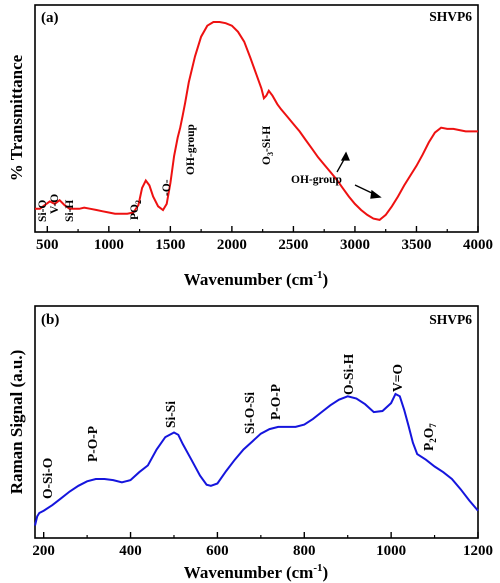 This screenshot has width=500, height=583. Describe the element at coordinates (359, 175) in the screenshot. I see `annotation-oh-arrows` at that location.